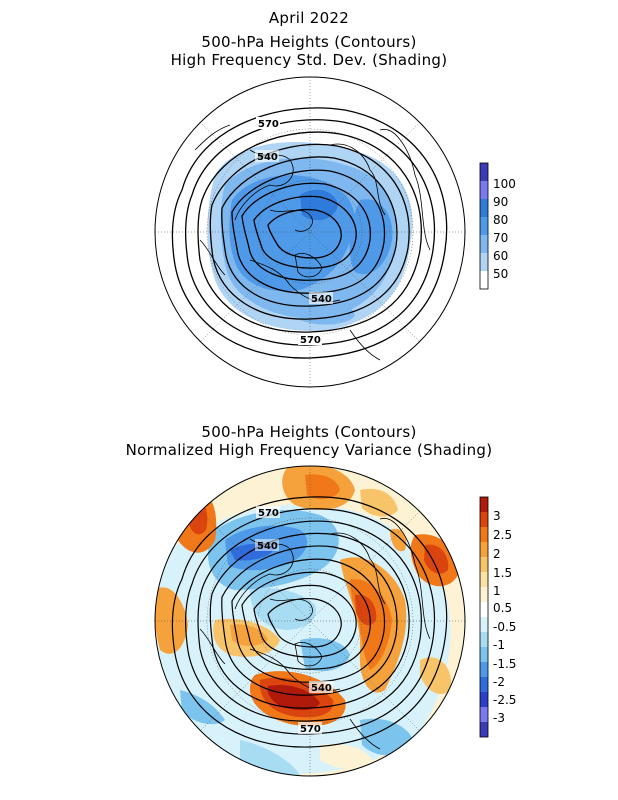 This screenshot has width=618, height=800. What do you see at coordinates (500, 256) in the screenshot?
I see `top-colorbar-label: 60` at bounding box center [500, 256].